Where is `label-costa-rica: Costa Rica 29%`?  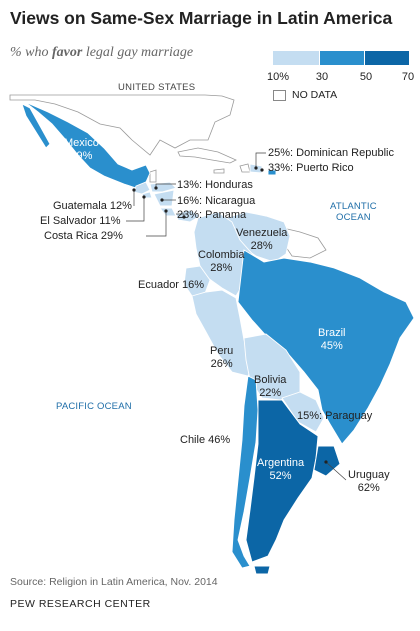
label-costa-rica: Costa Rica 29% is located at coordinates (83, 236).